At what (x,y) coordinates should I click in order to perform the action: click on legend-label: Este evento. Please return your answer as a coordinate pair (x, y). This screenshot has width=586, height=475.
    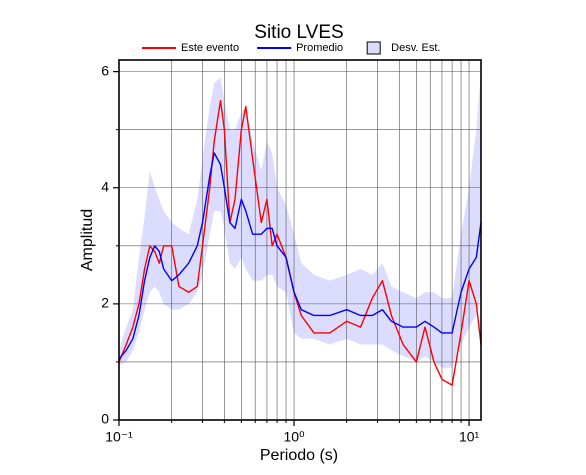
    Looking at the image, I should click on (210, 48).